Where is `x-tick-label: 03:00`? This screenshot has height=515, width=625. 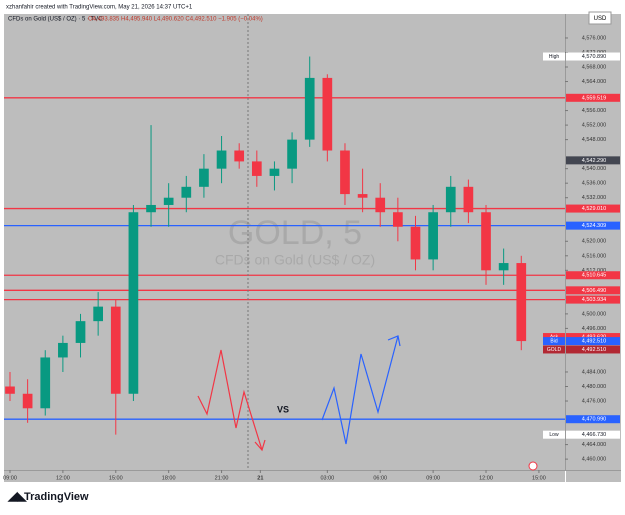 x-tick-label: 03:00 is located at coordinates (327, 478).